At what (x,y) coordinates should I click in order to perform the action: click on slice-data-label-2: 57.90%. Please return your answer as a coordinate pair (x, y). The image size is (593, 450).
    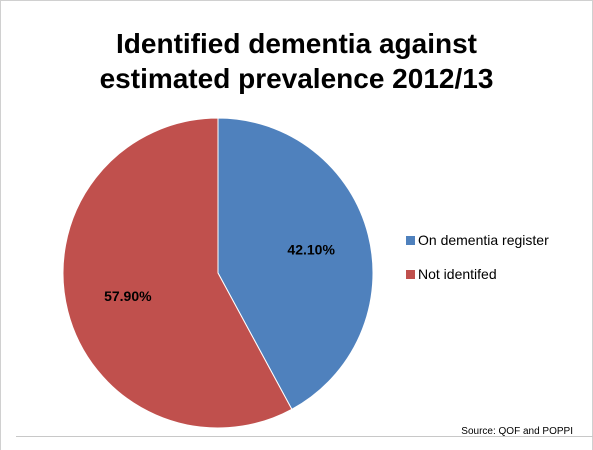
    Looking at the image, I should click on (128, 296).